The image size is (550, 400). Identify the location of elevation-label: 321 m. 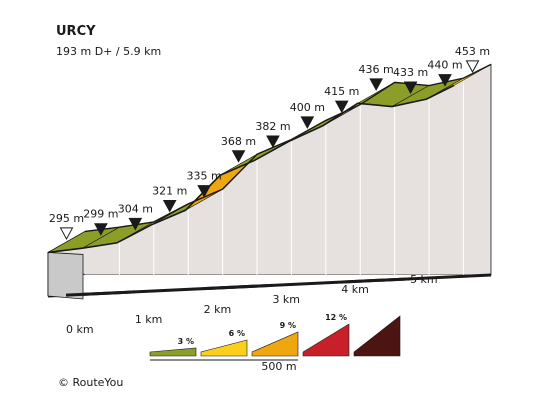
(169, 190).